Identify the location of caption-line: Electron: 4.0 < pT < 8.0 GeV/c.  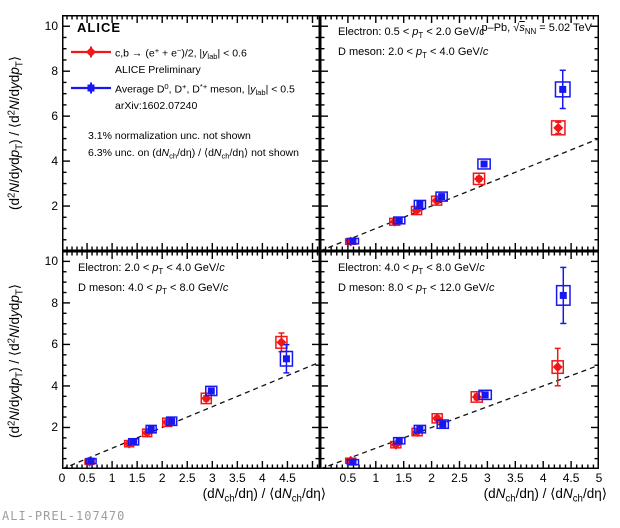
(411, 269).